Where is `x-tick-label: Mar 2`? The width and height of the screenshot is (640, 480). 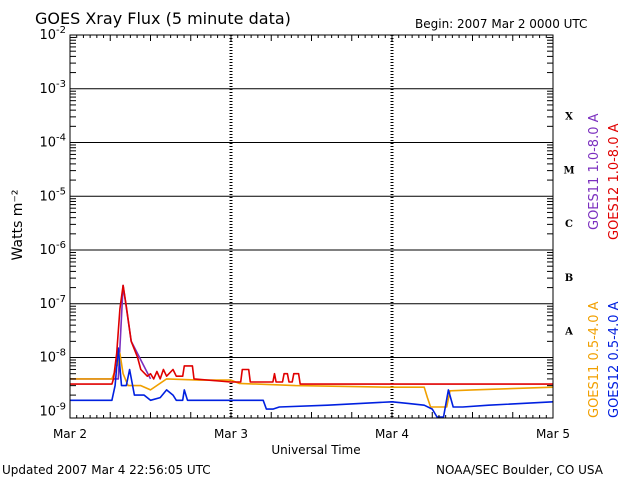 x-tick-label: Mar 2 is located at coordinates (70, 434).